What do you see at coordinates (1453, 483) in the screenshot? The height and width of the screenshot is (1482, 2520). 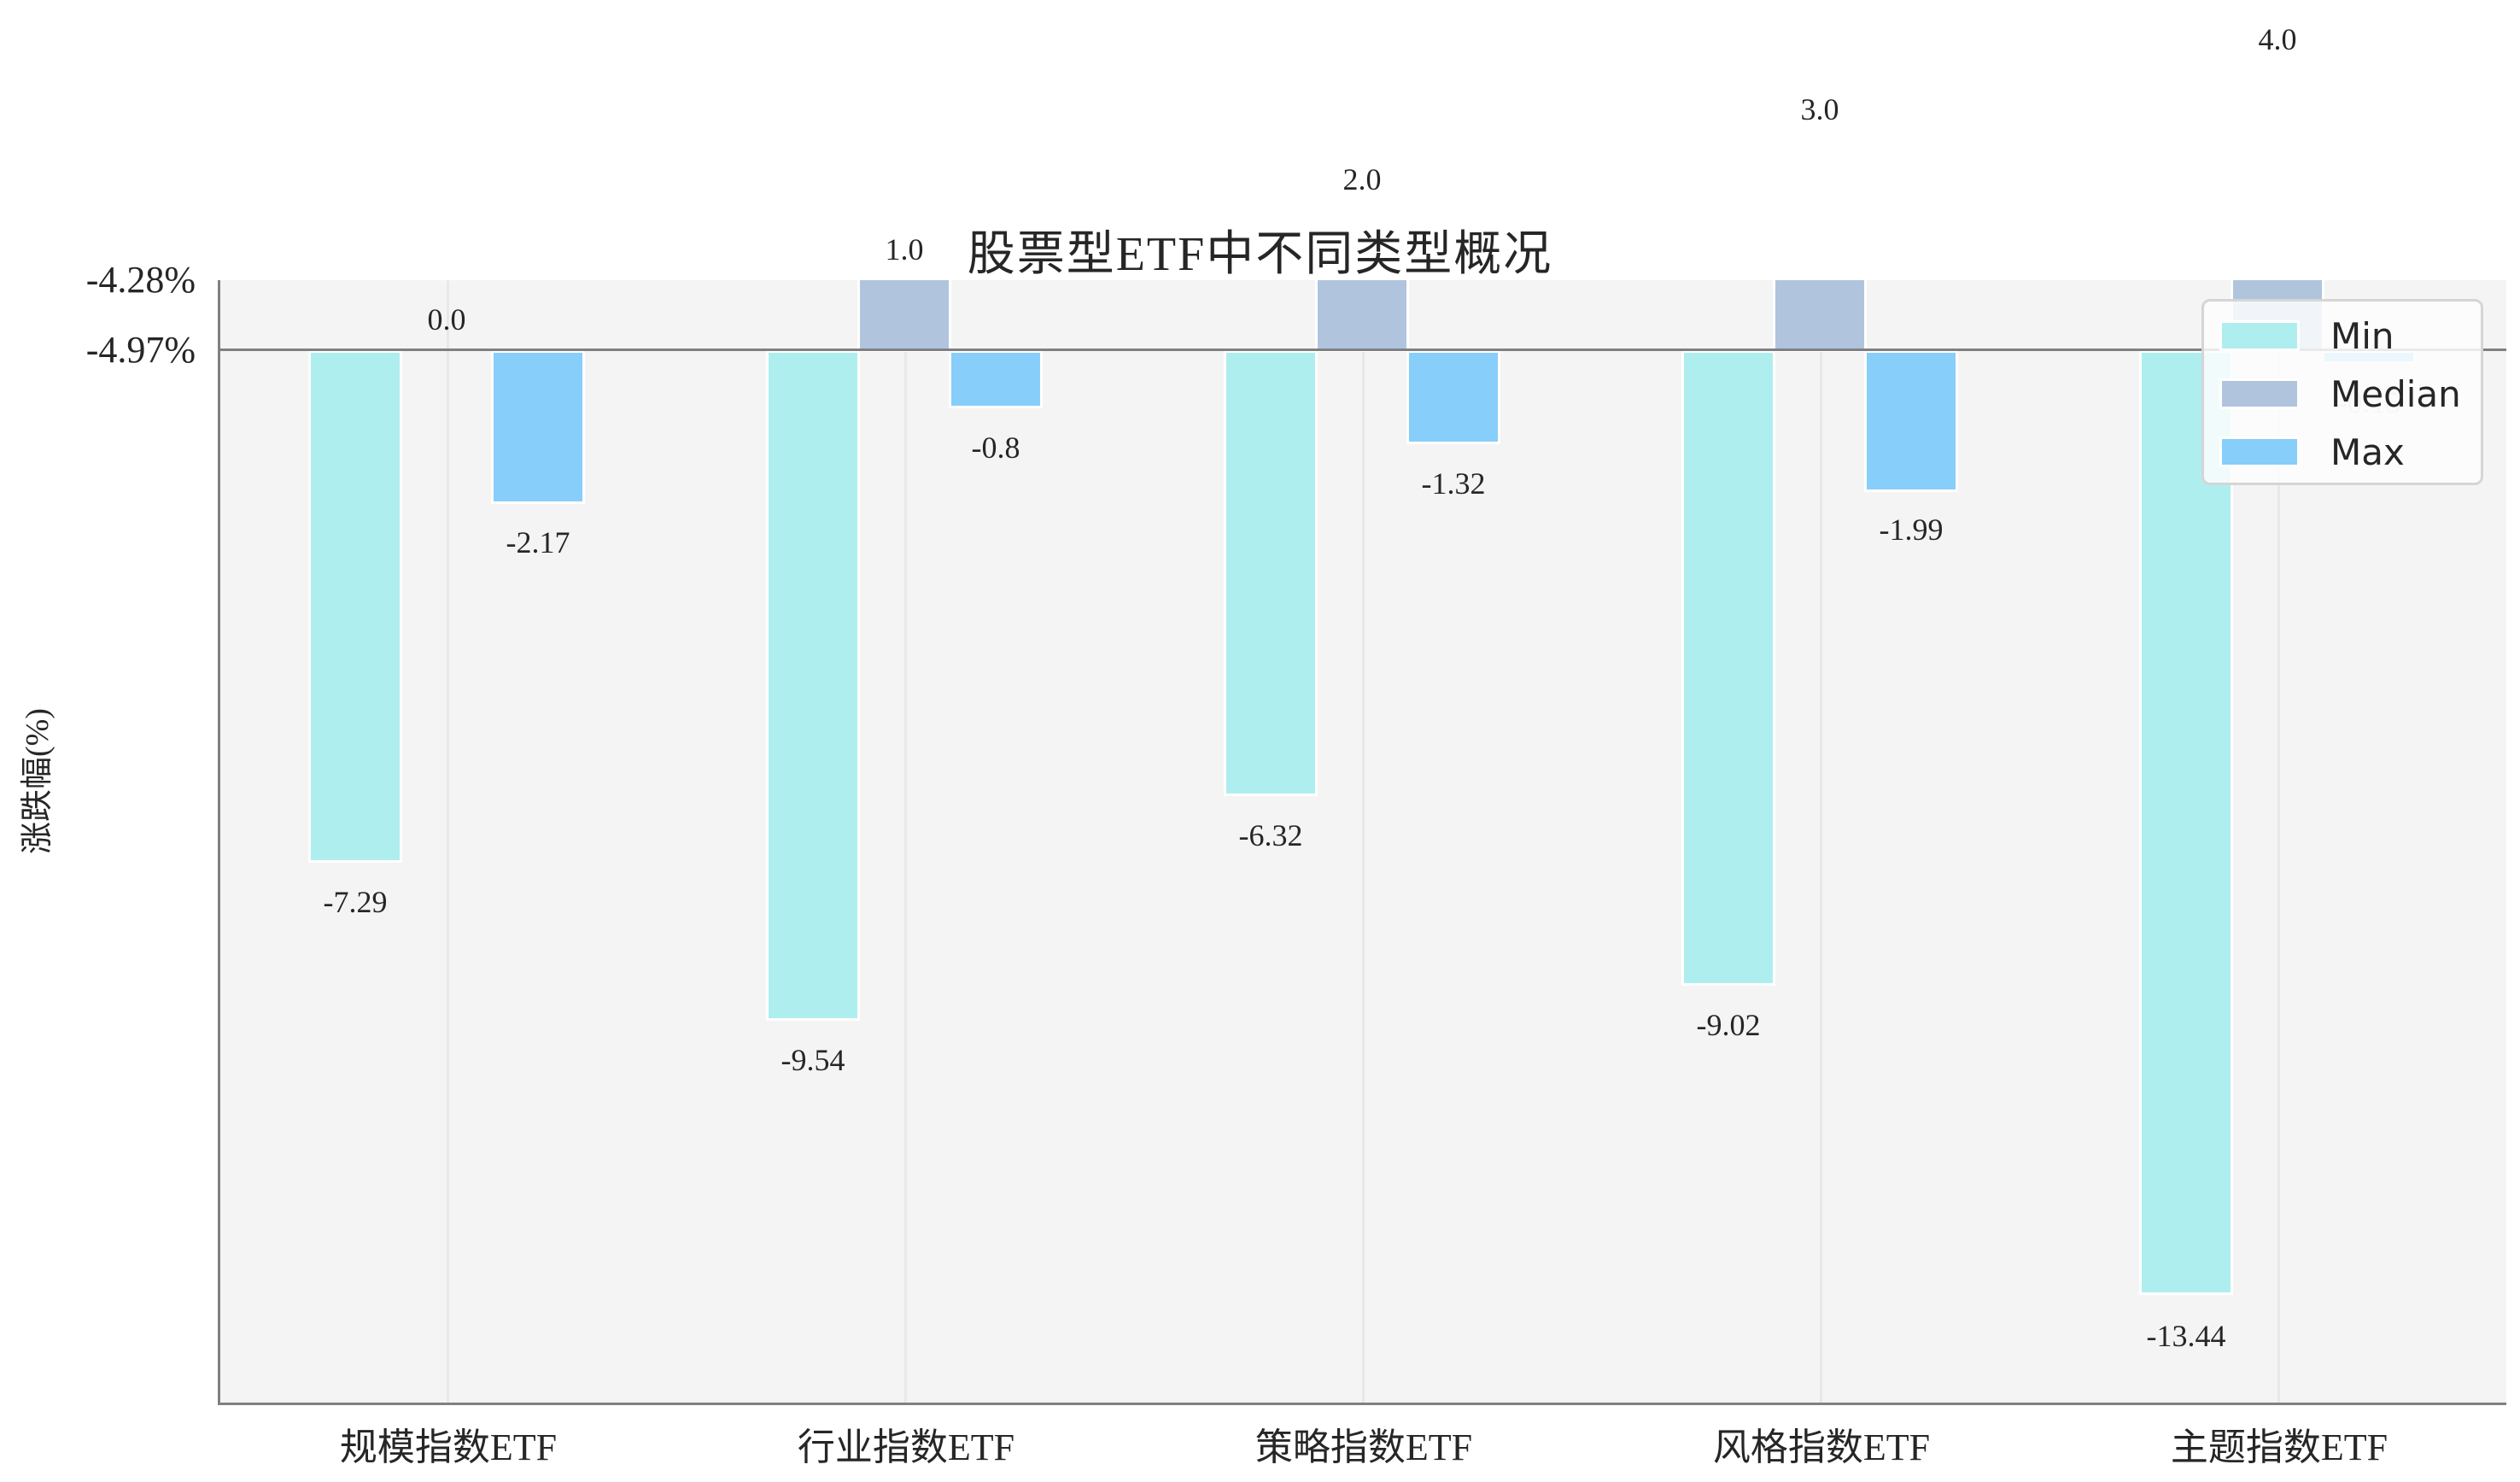 I see `value-label-max: -1.32` at bounding box center [1453, 483].